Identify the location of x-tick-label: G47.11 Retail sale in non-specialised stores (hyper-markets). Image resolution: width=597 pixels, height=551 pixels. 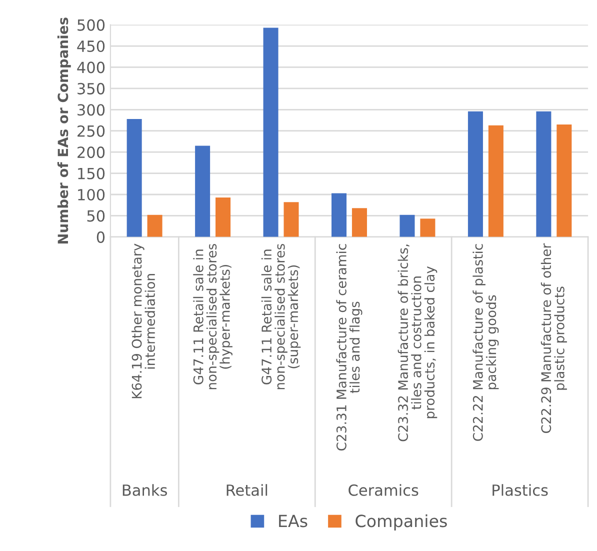
(212, 317).